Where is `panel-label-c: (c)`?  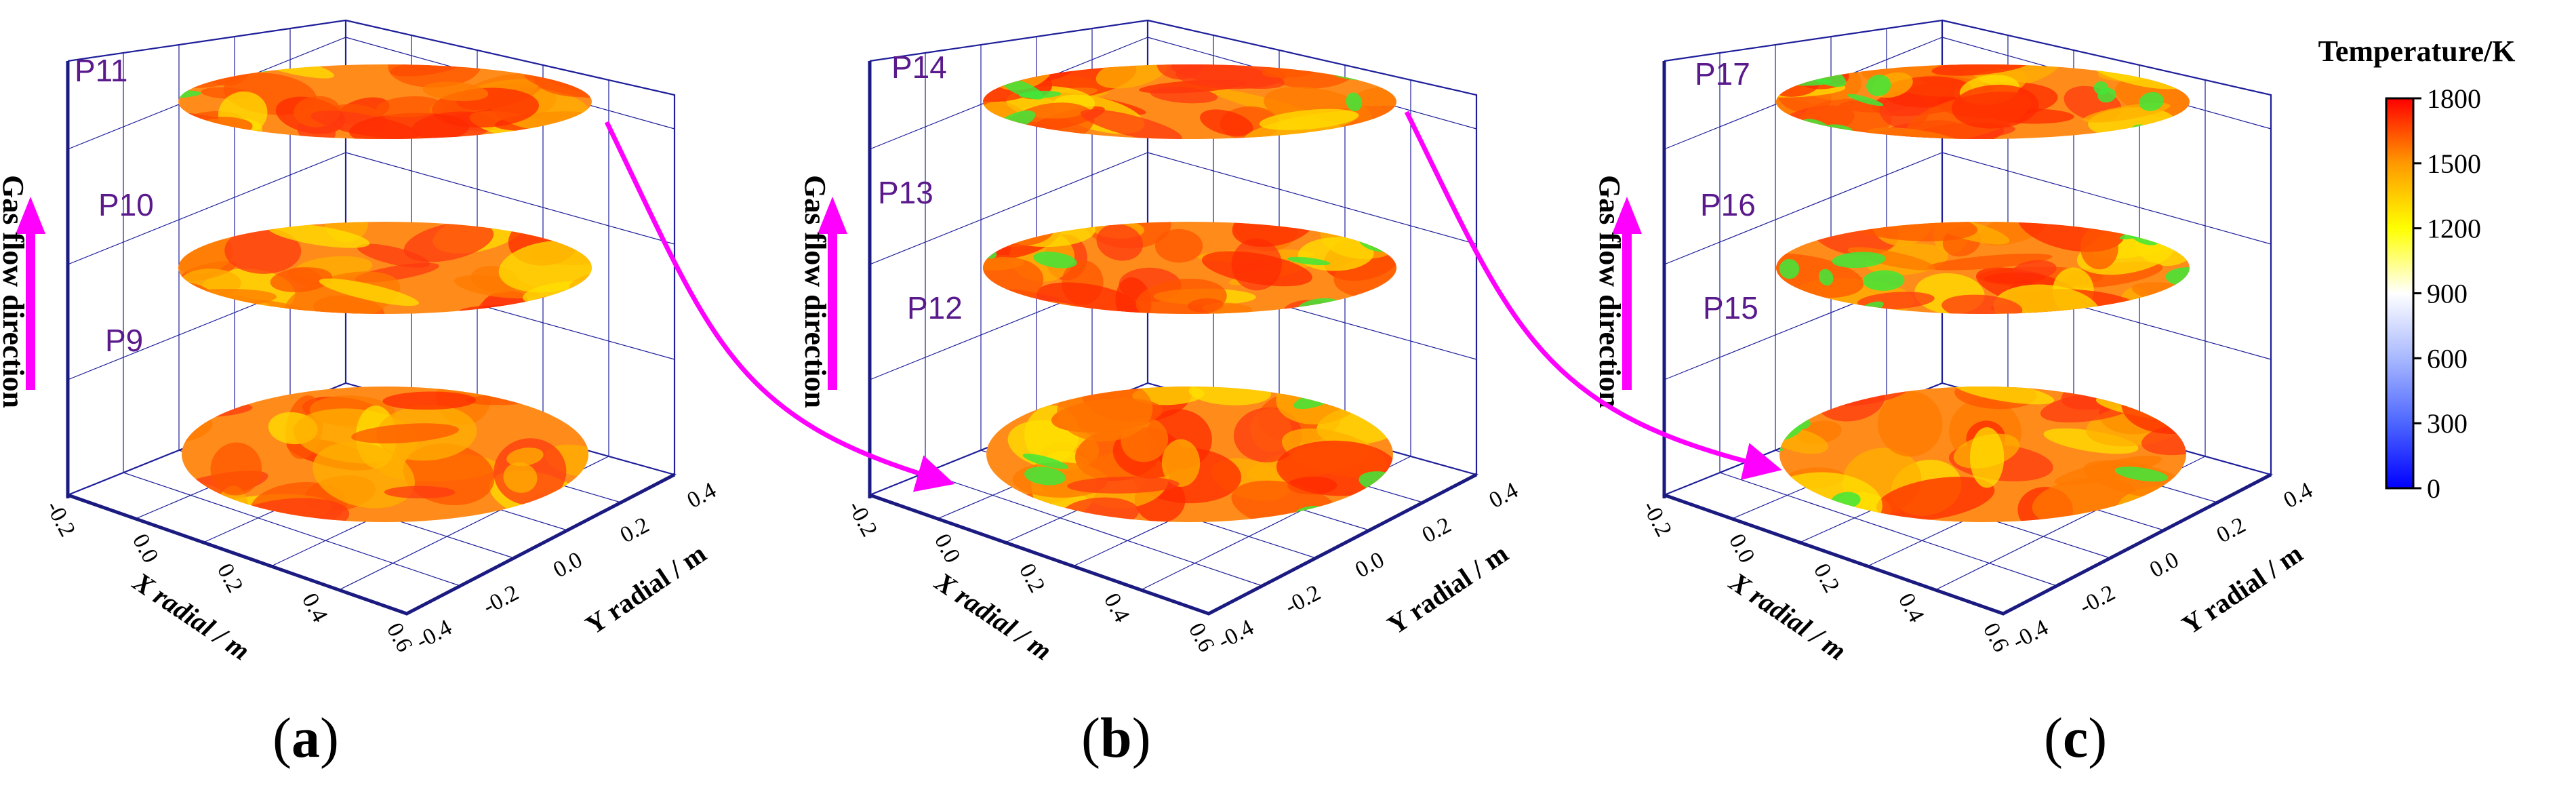
panel-label-c: (c) is located at coordinates (2076, 739).